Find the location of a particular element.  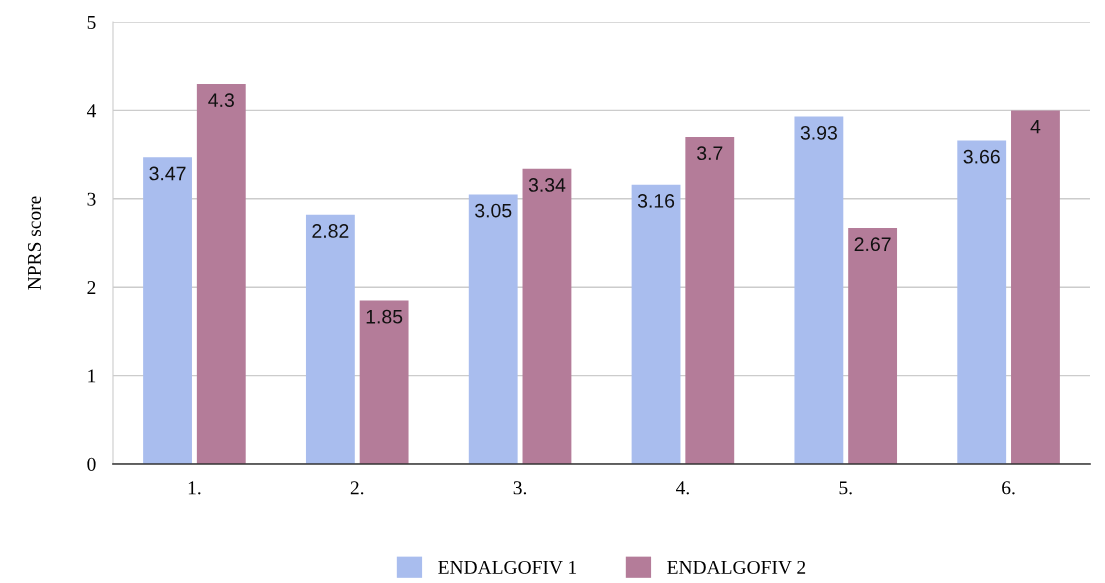

data-label: 3.66 is located at coordinates (981, 156).